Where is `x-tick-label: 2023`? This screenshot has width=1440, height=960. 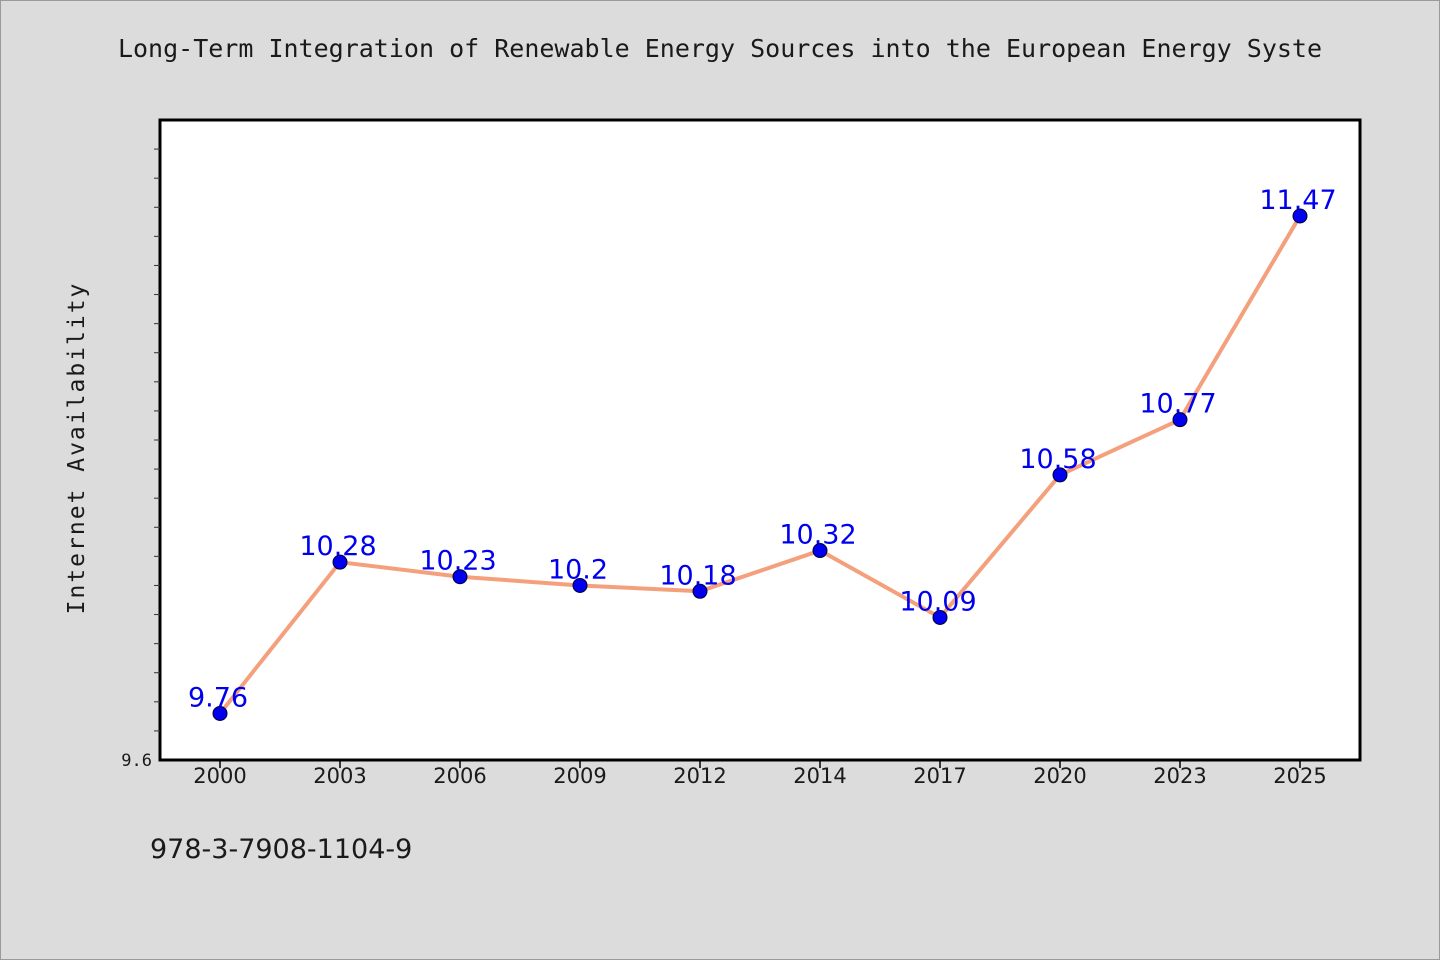 x-tick-label: 2023 is located at coordinates (1179, 776).